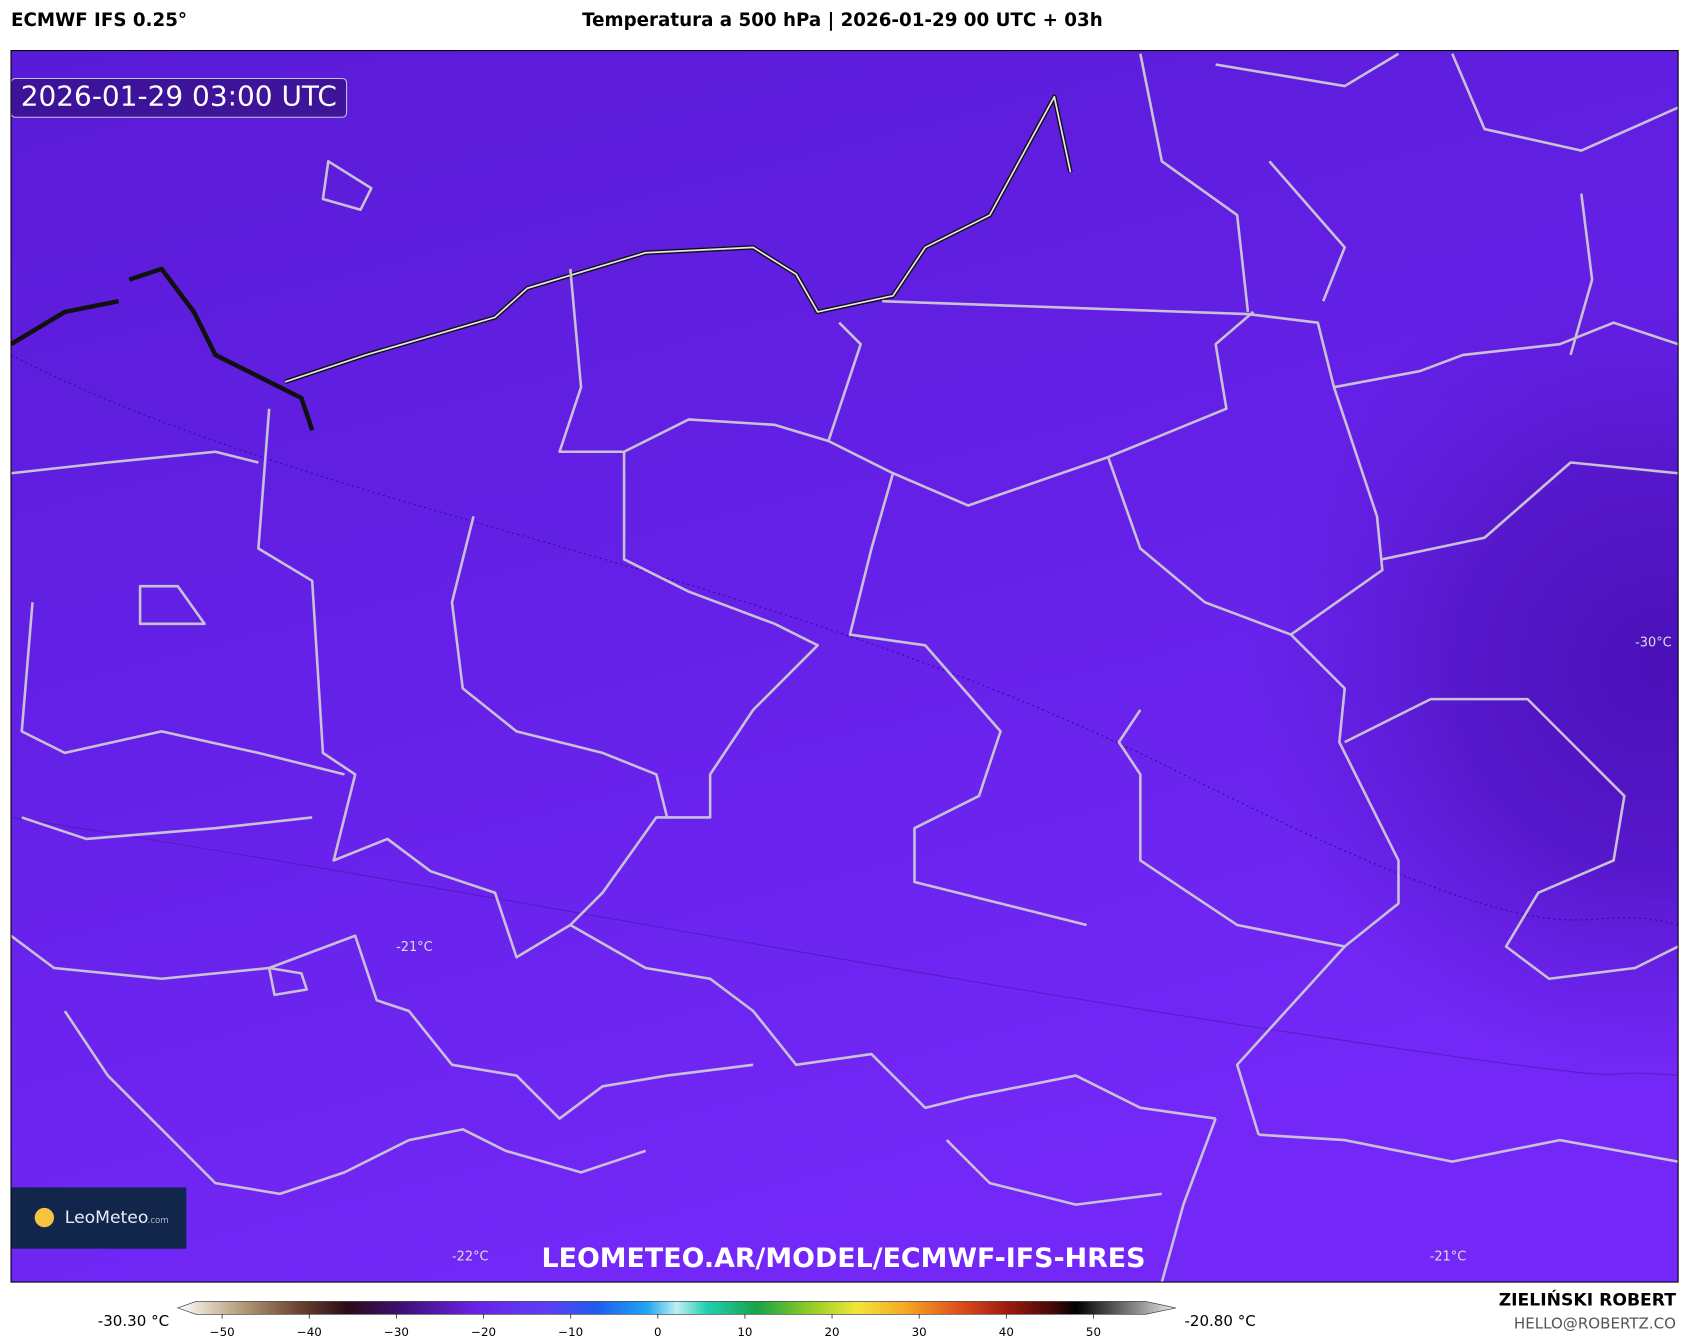 The height and width of the screenshot is (1338, 1687). What do you see at coordinates (107, 1218) in the screenshot?
I see `logo-name: LeoMeteo` at bounding box center [107, 1218].